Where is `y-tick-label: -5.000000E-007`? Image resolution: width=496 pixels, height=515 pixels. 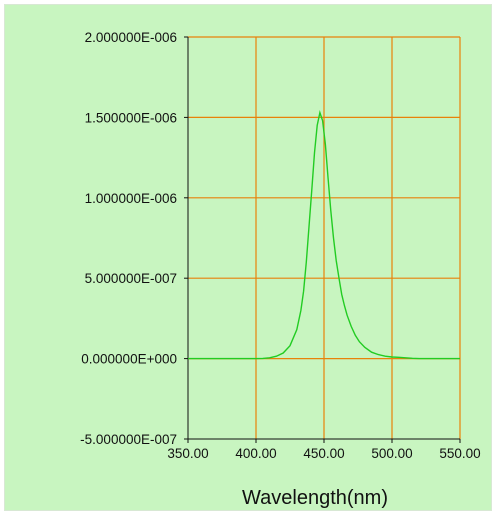
y-tick-label: -5.000000E-007 is located at coordinates (128, 439).